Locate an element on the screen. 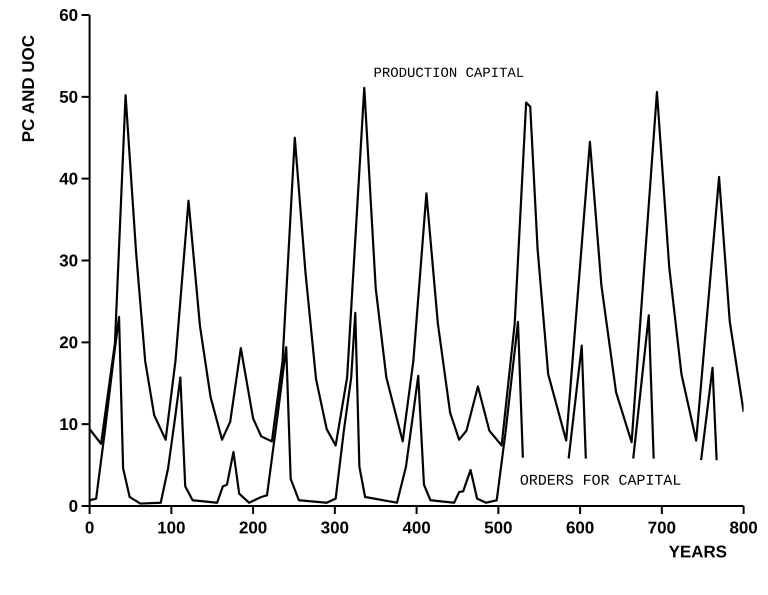 The image size is (768, 595). x-tick-label: 500 is located at coordinates (498, 528).